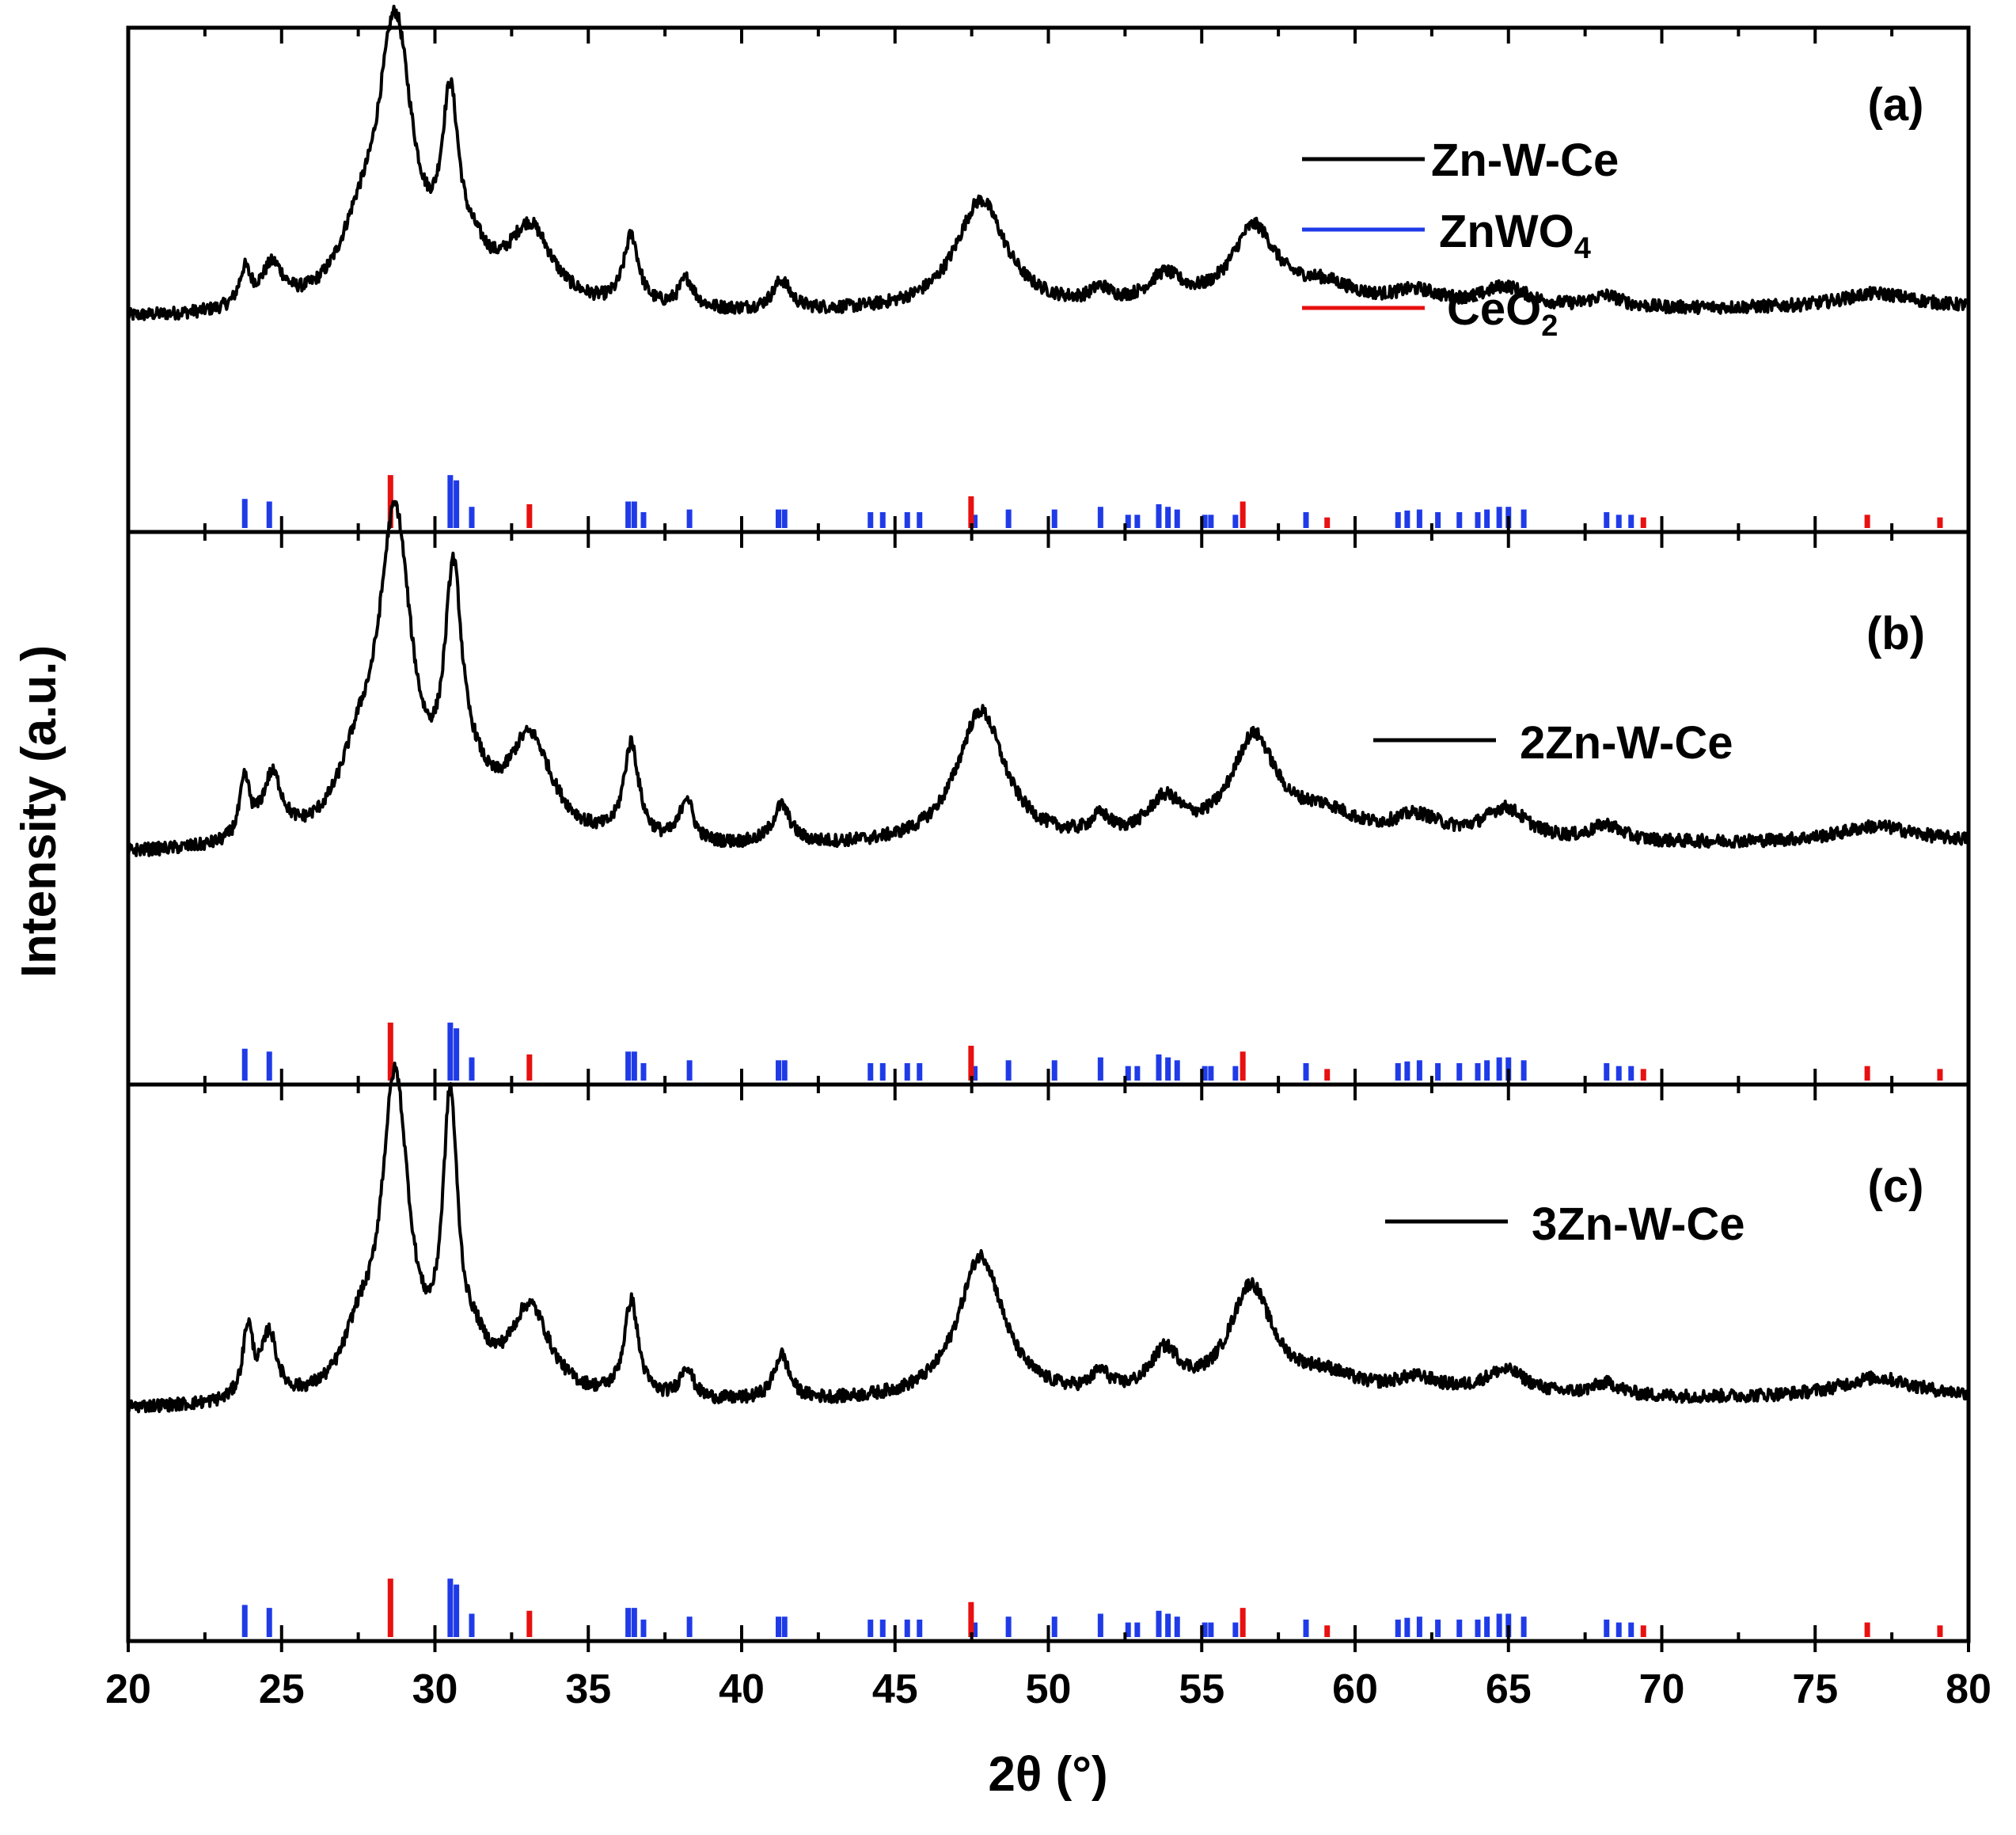 Image resolution: width=2016 pixels, height=1835 pixels. What do you see at coordinates (1626, 743) in the screenshot?
I see `legend-2zn-w-ce-label: 2Zn-W-Ce` at bounding box center [1626, 743].